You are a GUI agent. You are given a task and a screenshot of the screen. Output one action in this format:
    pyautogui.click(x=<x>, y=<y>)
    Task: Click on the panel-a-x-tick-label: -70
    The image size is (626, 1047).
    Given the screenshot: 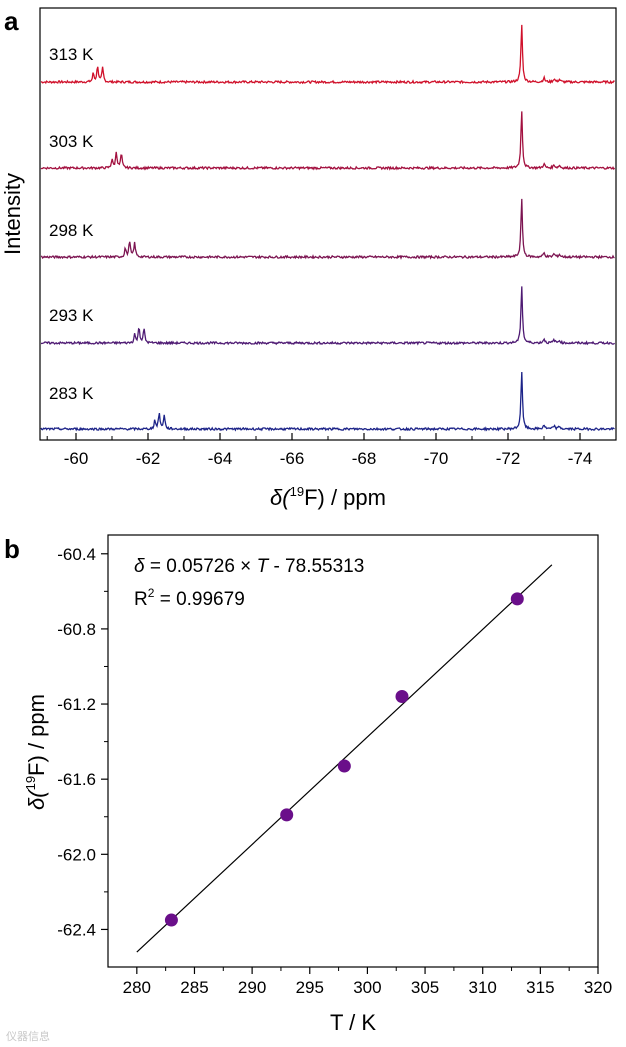 What is the action you would take?
    pyautogui.click(x=436, y=458)
    